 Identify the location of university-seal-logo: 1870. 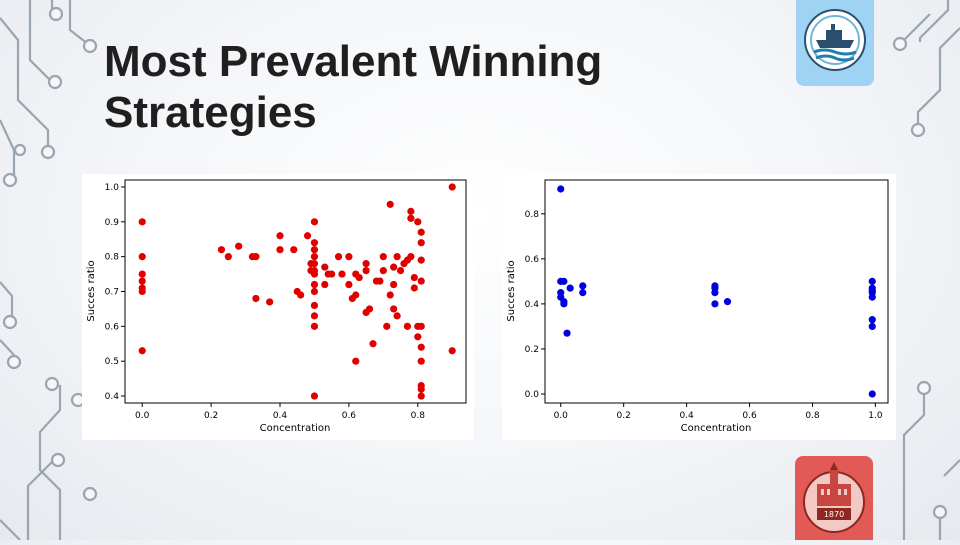
(834, 498).